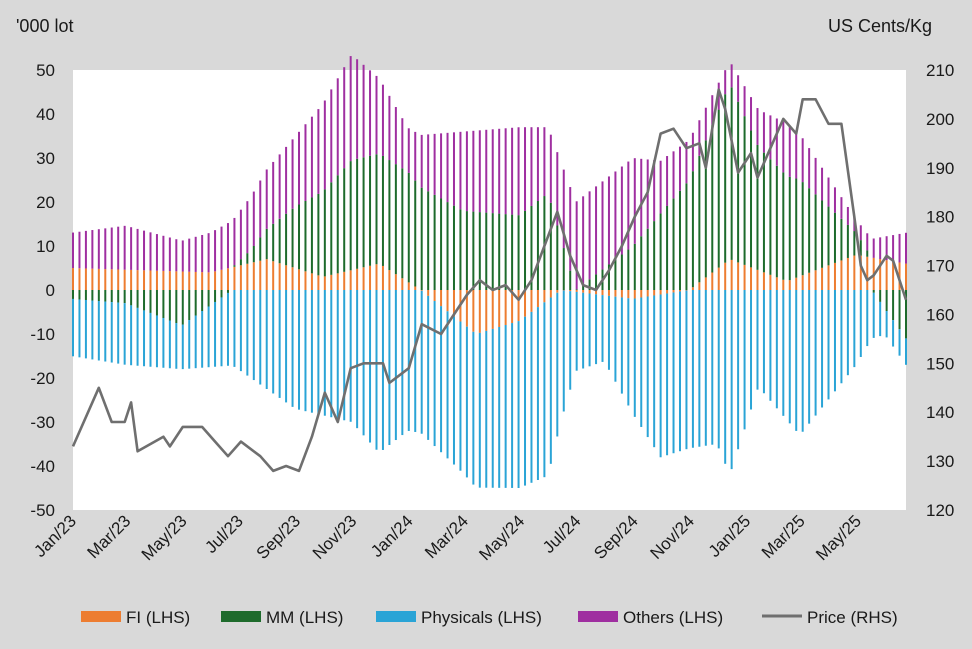 Image resolution: width=972 pixels, height=649 pixels. Describe the element at coordinates (673, 537) in the screenshot. I see `x-tick-label: Nov/24` at that location.